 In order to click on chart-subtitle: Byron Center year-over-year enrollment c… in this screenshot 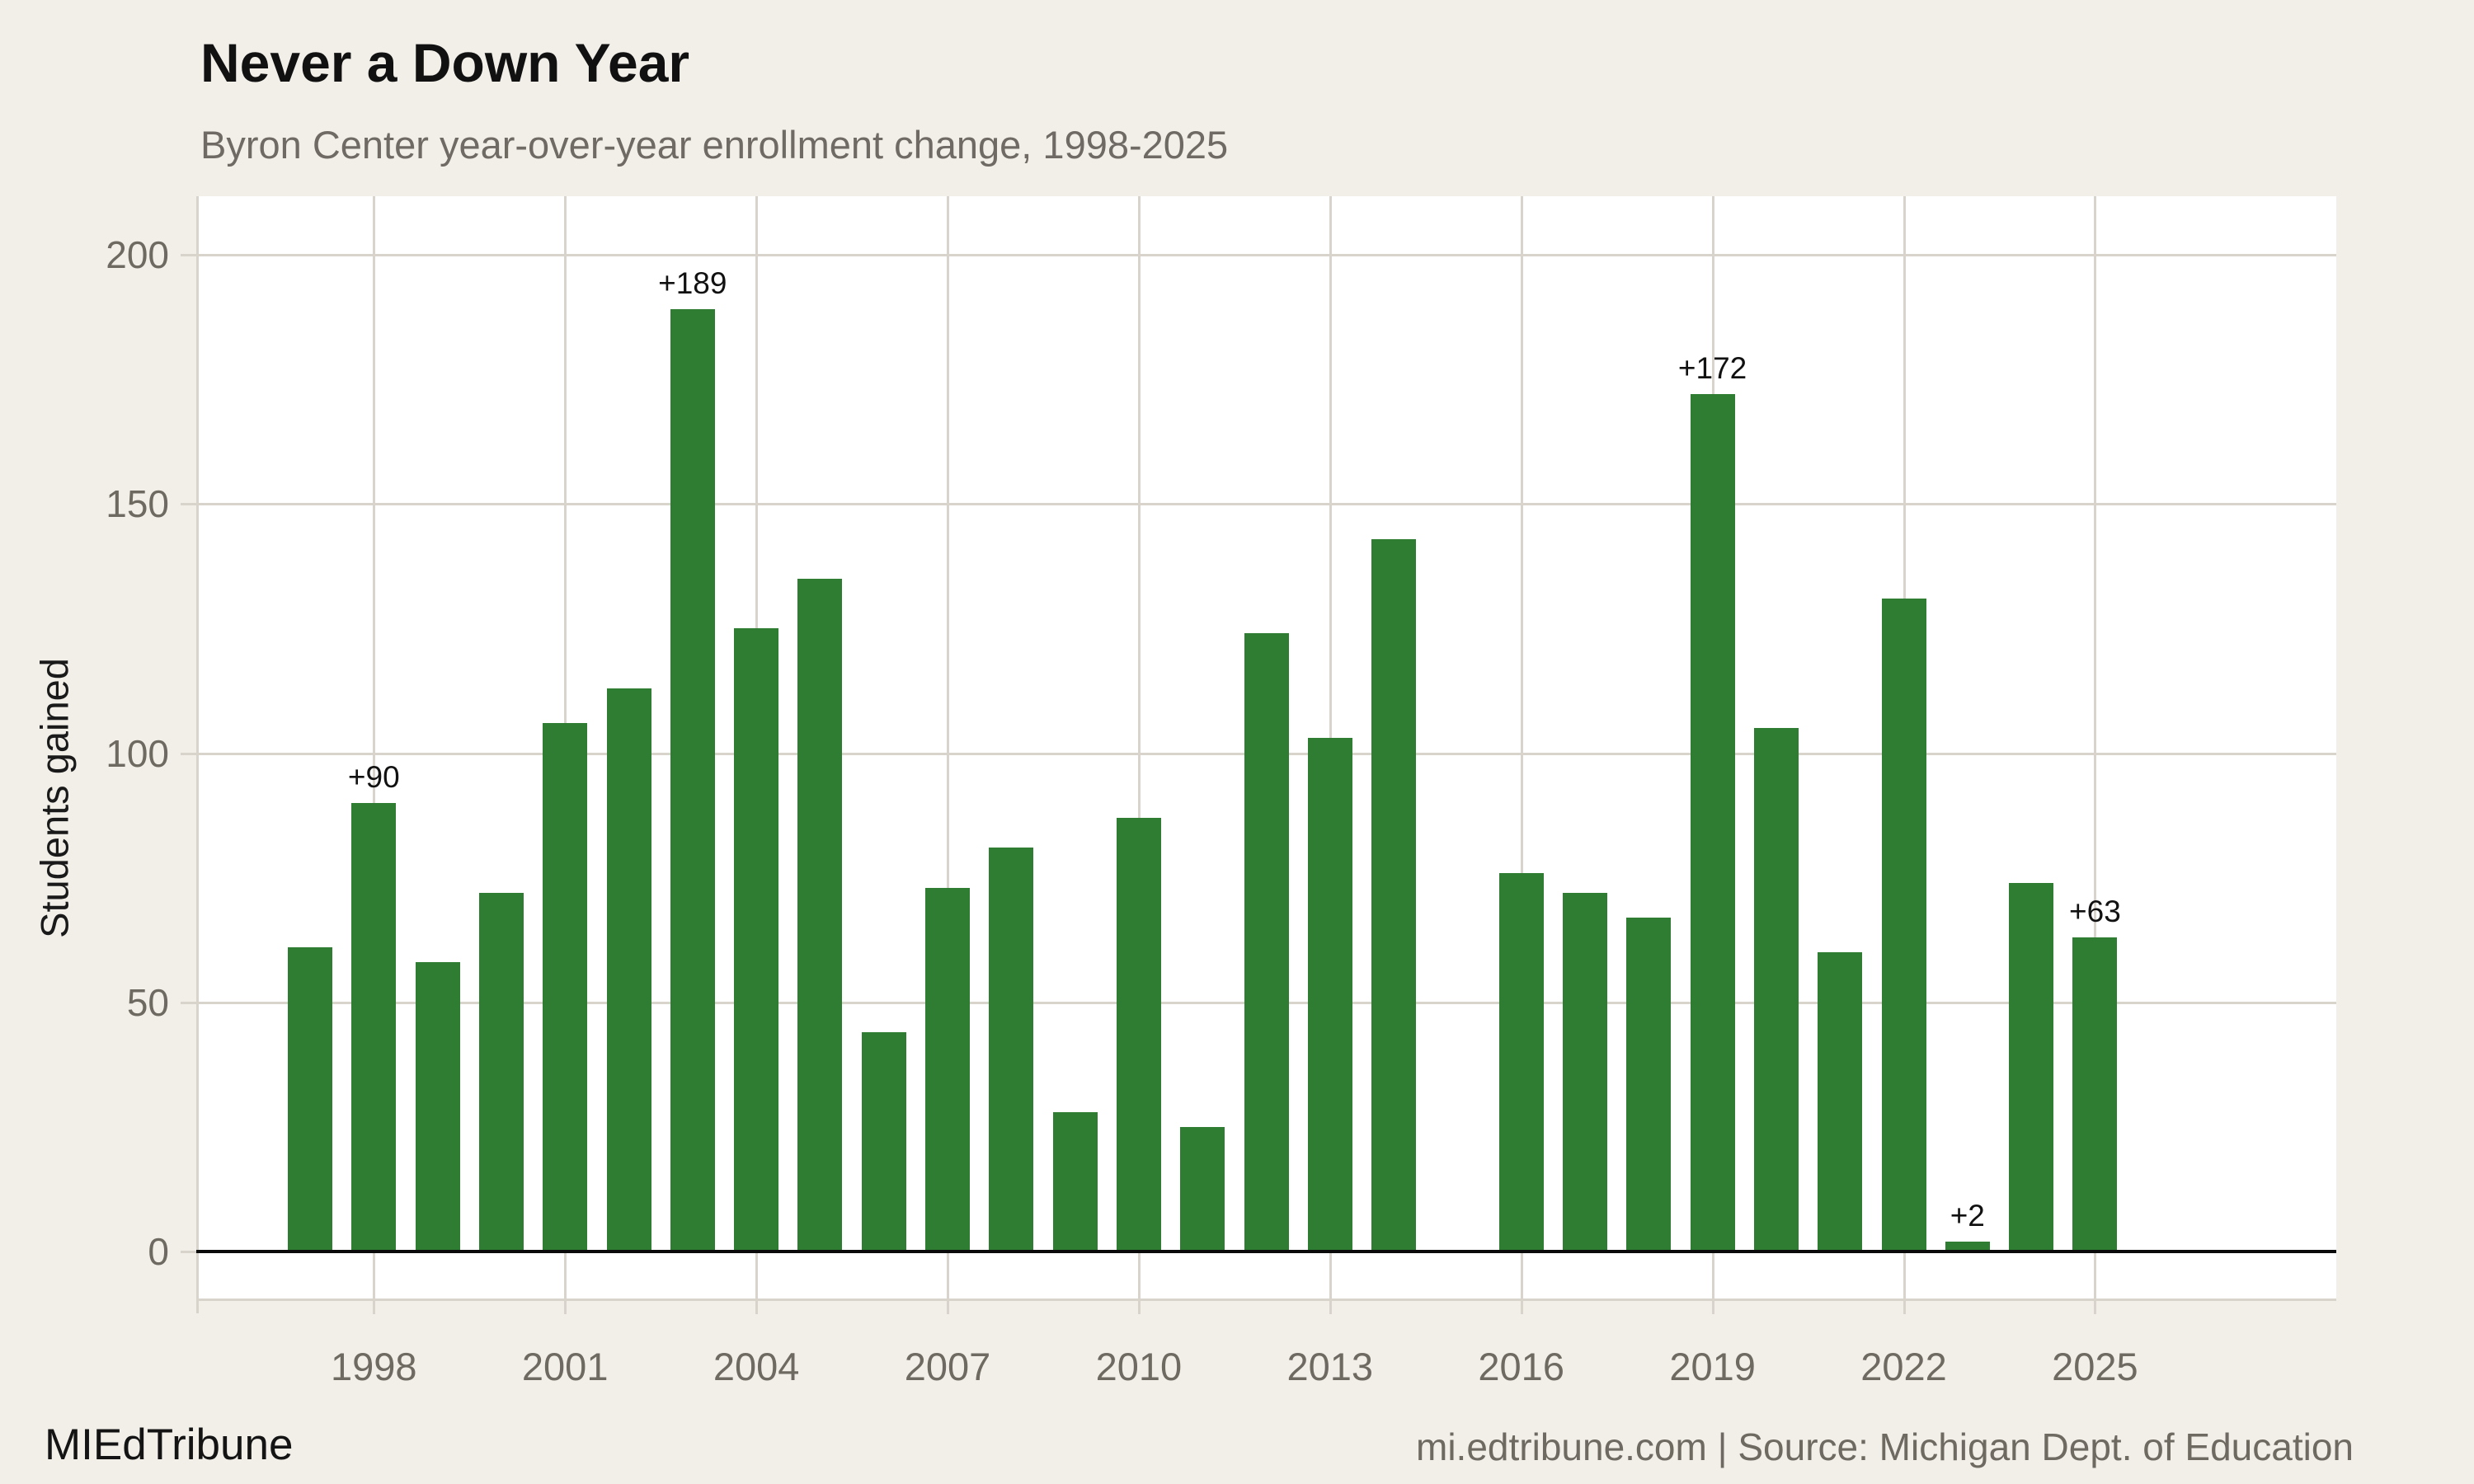, I will do `click(714, 145)`.